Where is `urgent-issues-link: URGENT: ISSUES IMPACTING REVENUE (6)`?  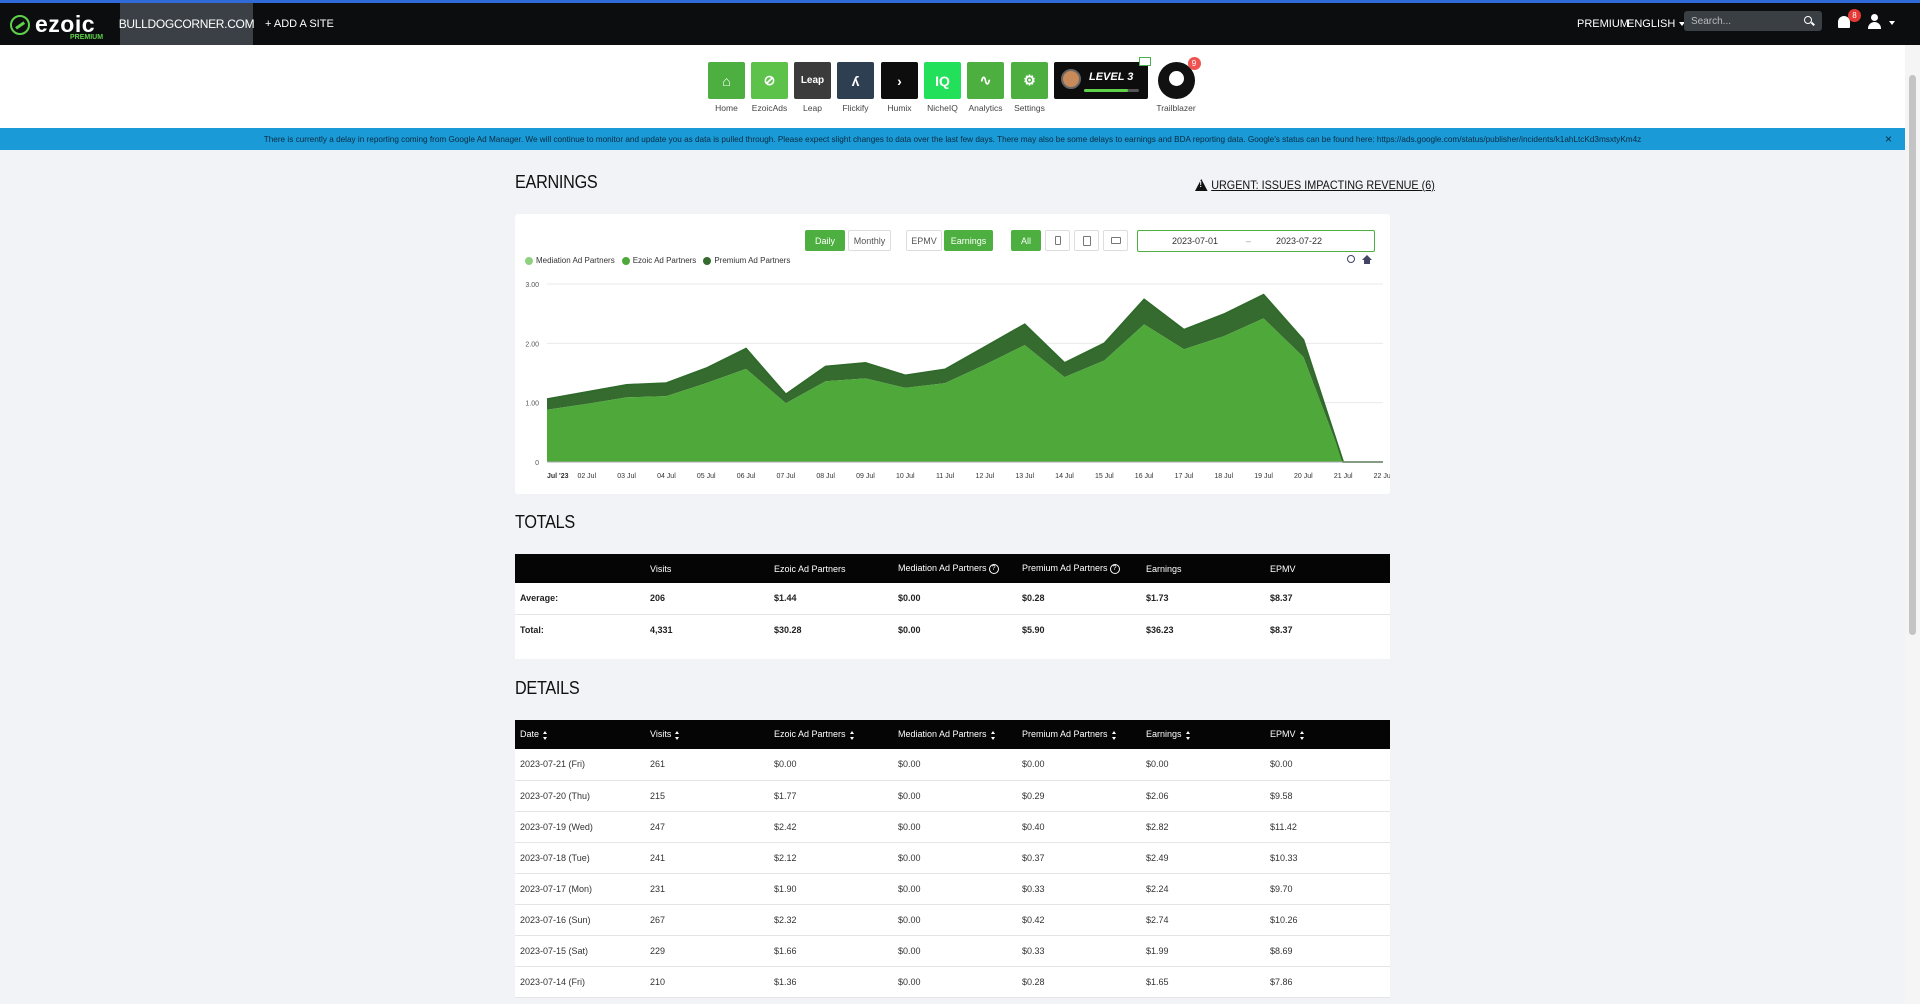 urgent-issues-link: URGENT: ISSUES IMPACTING REVENUE (6) is located at coordinates (1315, 185).